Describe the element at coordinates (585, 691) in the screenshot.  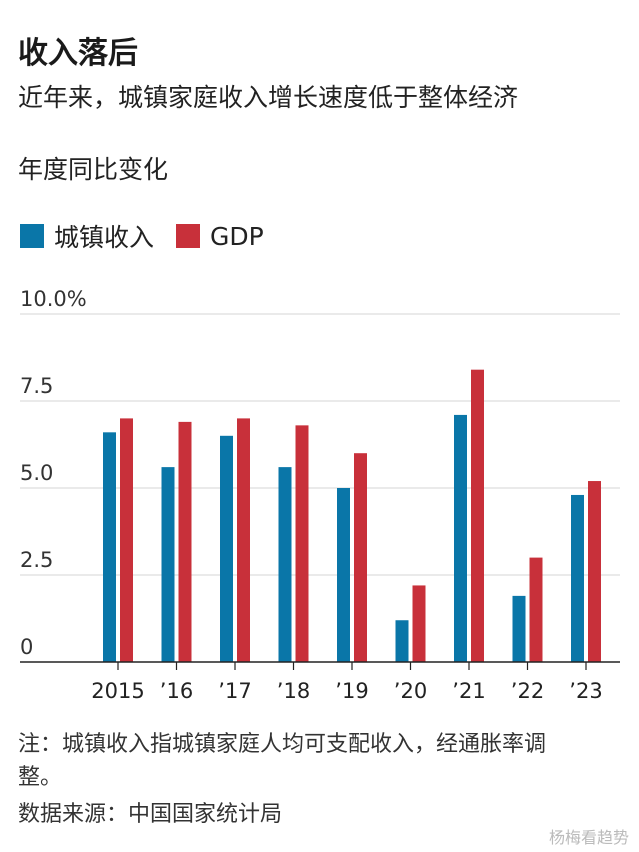
I see `x-tick-label: ’23` at that location.